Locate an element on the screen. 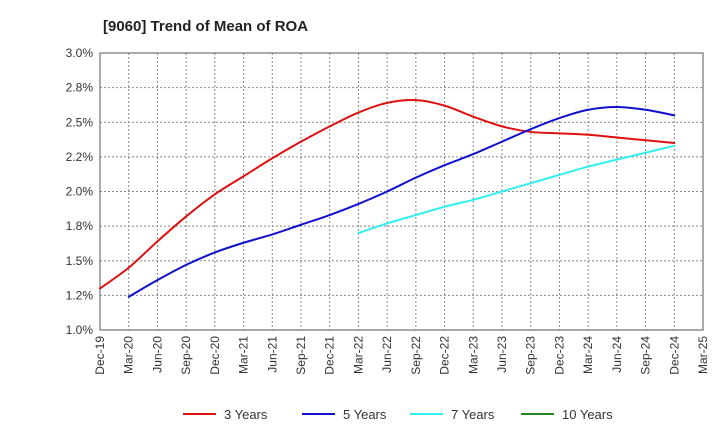 The width and height of the screenshot is (720, 440). x-tick-label: Sep-24 is located at coordinates (646, 355).